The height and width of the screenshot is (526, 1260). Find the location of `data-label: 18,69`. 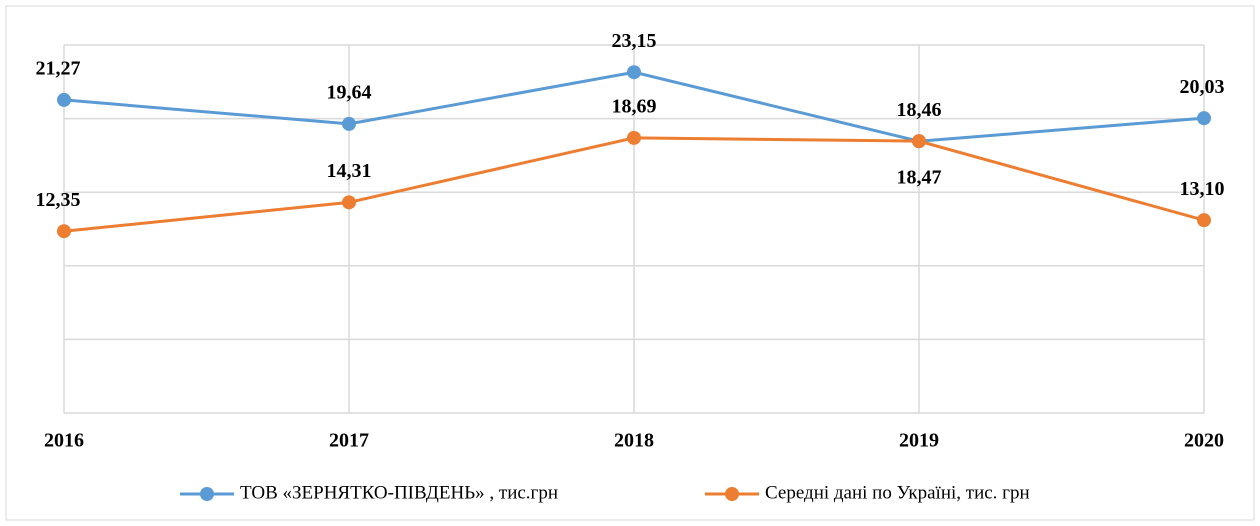

data-label: 18,69 is located at coordinates (634, 106).